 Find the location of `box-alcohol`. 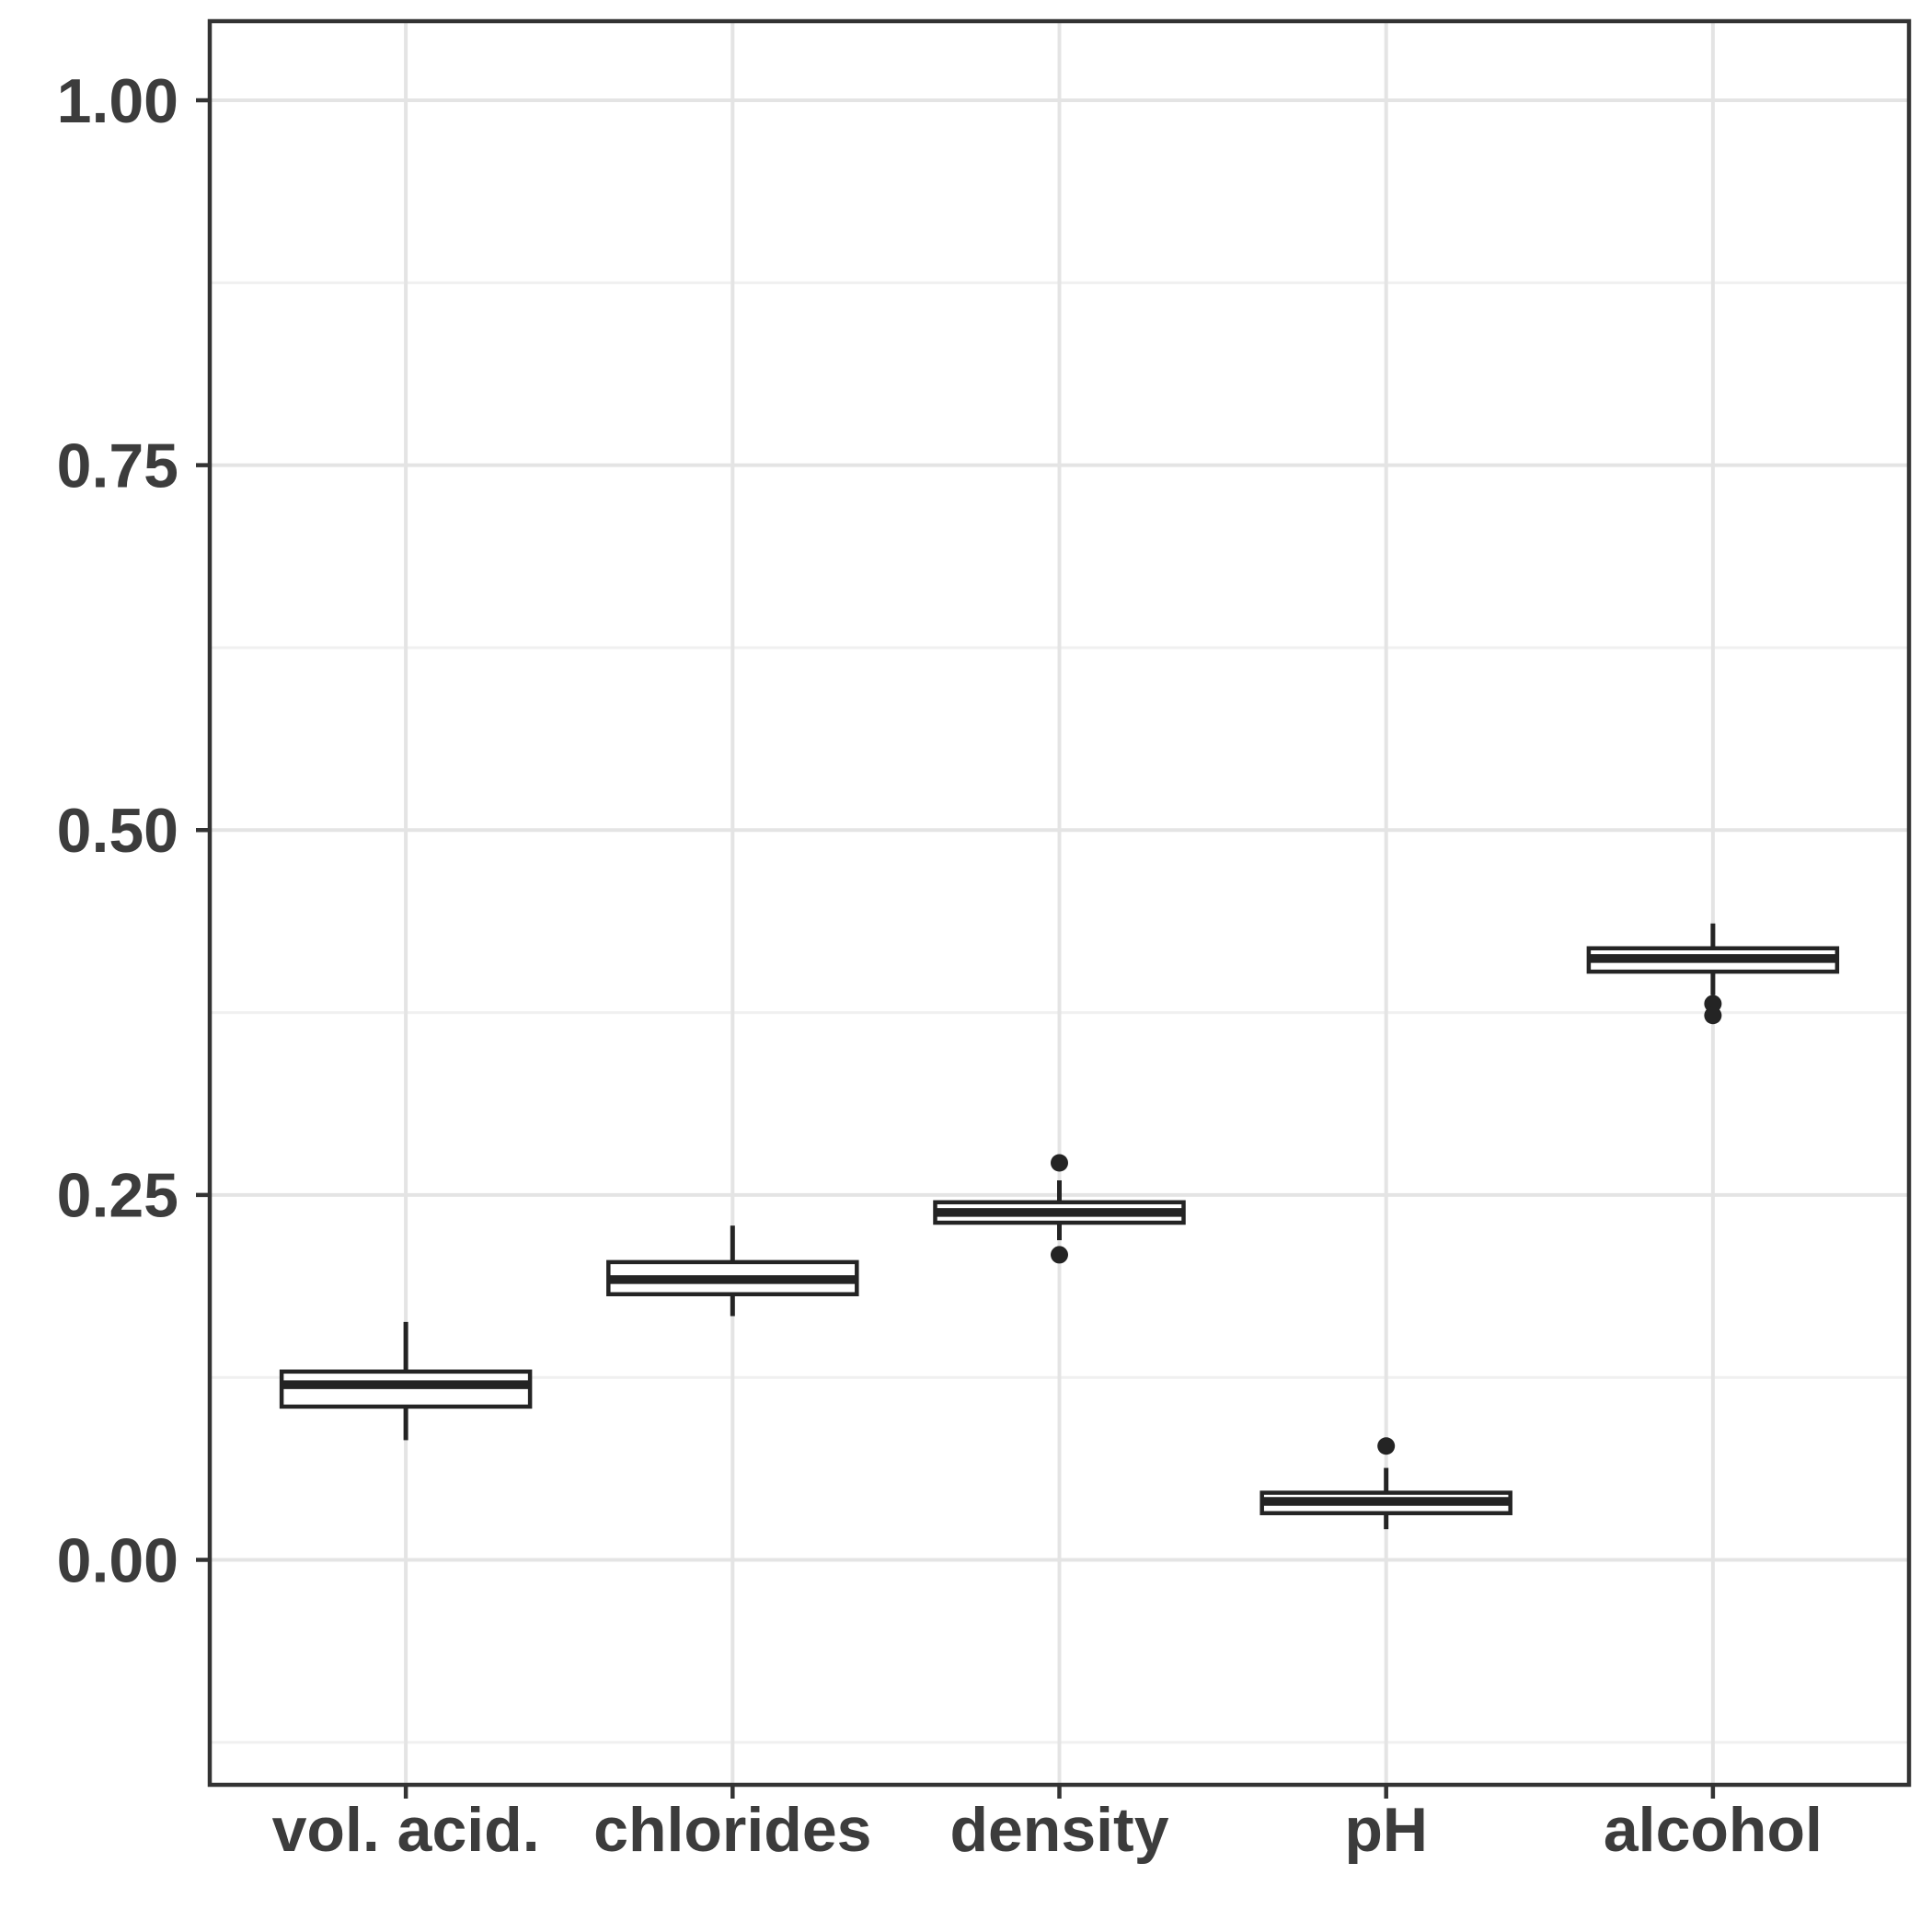

box-alcohol is located at coordinates (1713, 974).